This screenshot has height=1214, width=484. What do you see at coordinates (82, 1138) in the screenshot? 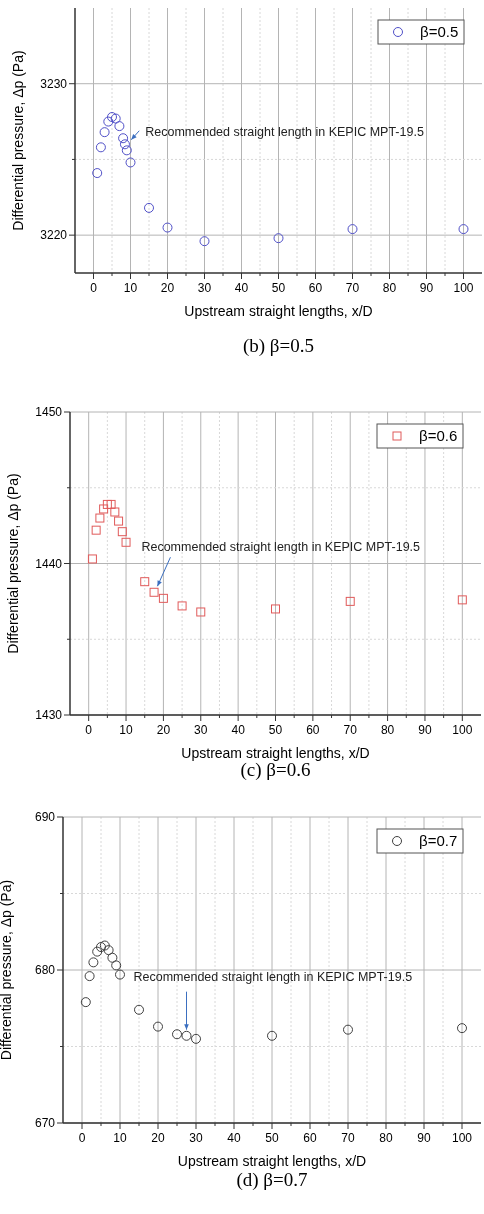
I see `x-tick-label: 0` at bounding box center [82, 1138].